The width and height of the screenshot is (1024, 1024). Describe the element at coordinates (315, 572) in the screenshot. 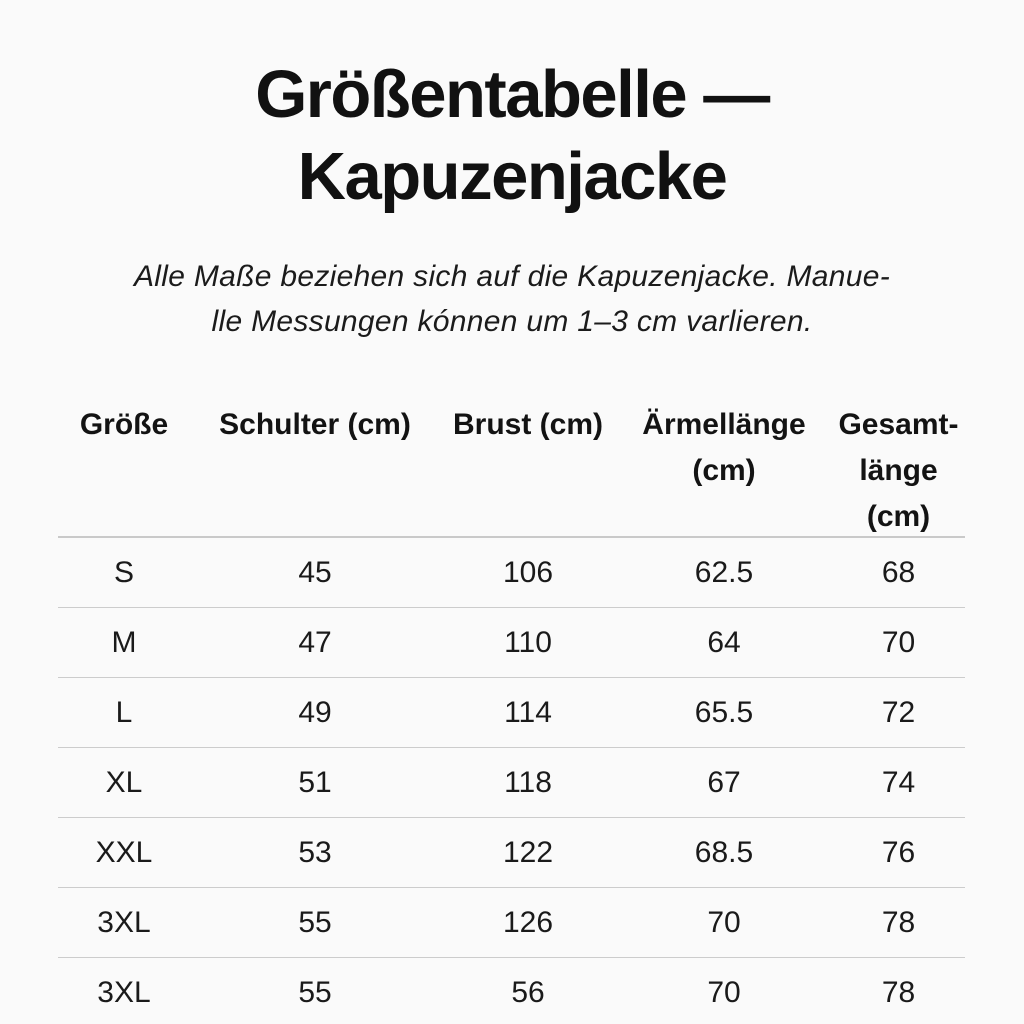

I see `cell-schulter: 45` at that location.